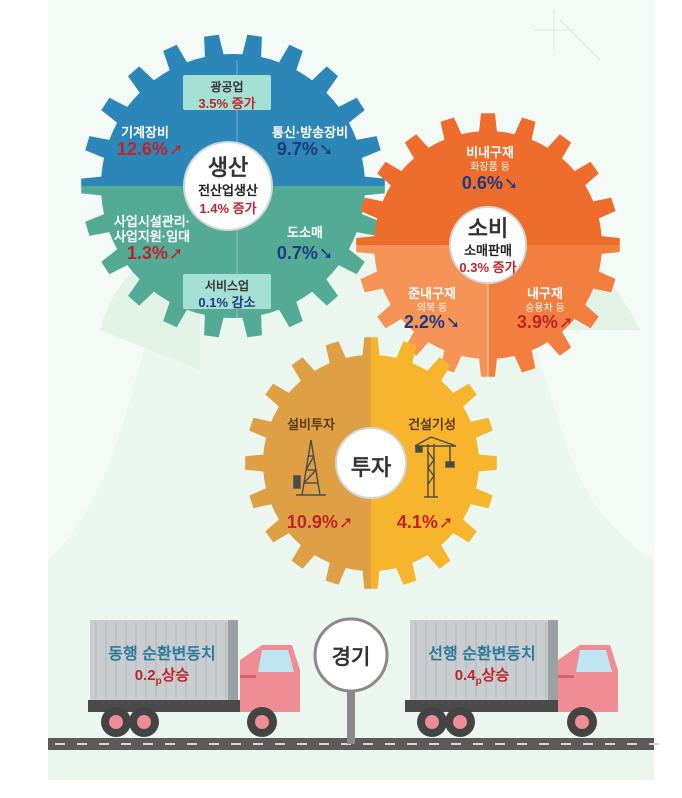 The image size is (682, 798). Describe the element at coordinates (482, 183) in the screenshot. I see `nondurable-value: 0.6%` at that location.